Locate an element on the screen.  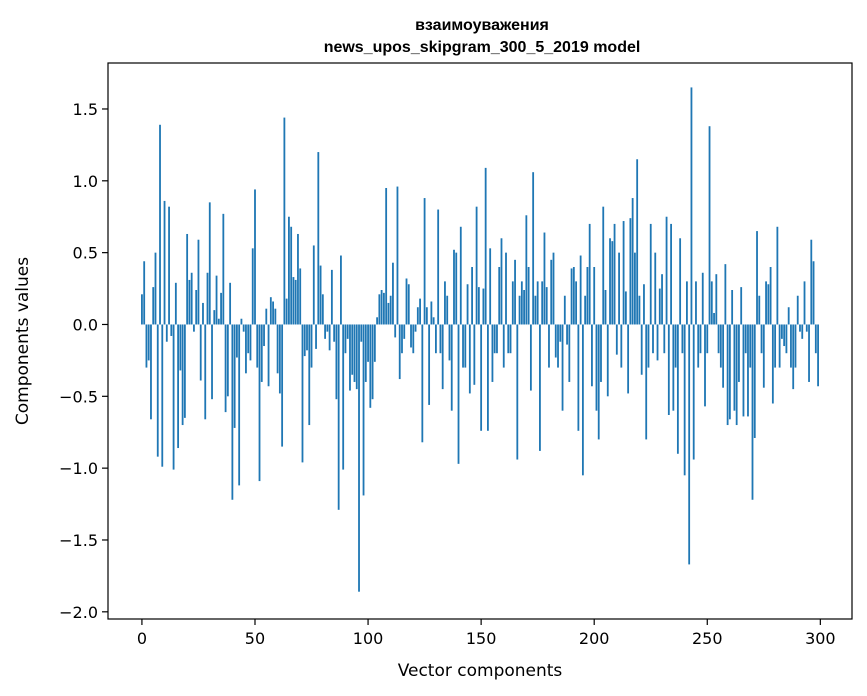
y-tick-label: −2.0 is located at coordinates (78, 612).